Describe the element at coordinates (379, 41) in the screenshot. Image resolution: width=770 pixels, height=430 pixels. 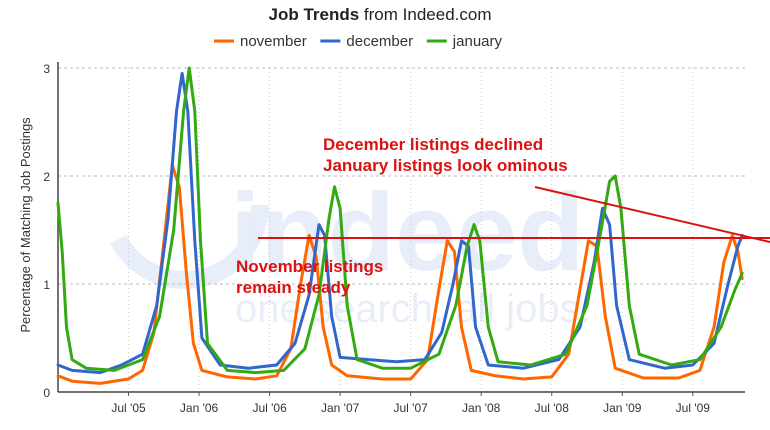
I see `legend-label-december: december` at that location.